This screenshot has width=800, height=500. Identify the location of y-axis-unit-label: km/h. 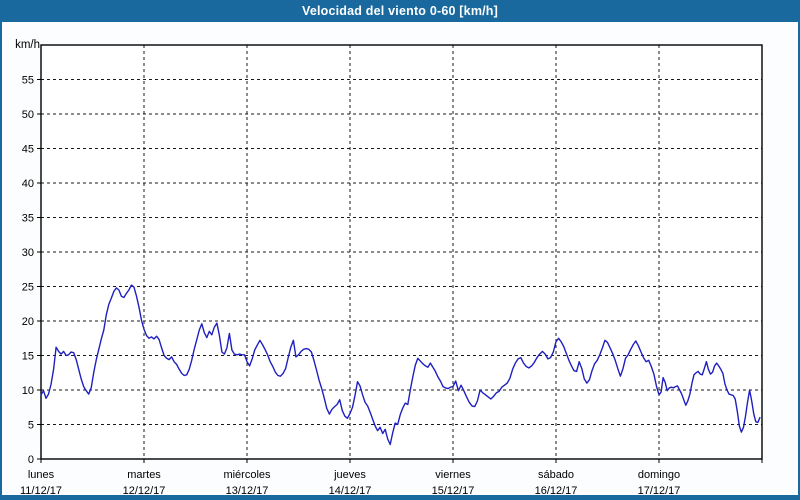
(27, 45).